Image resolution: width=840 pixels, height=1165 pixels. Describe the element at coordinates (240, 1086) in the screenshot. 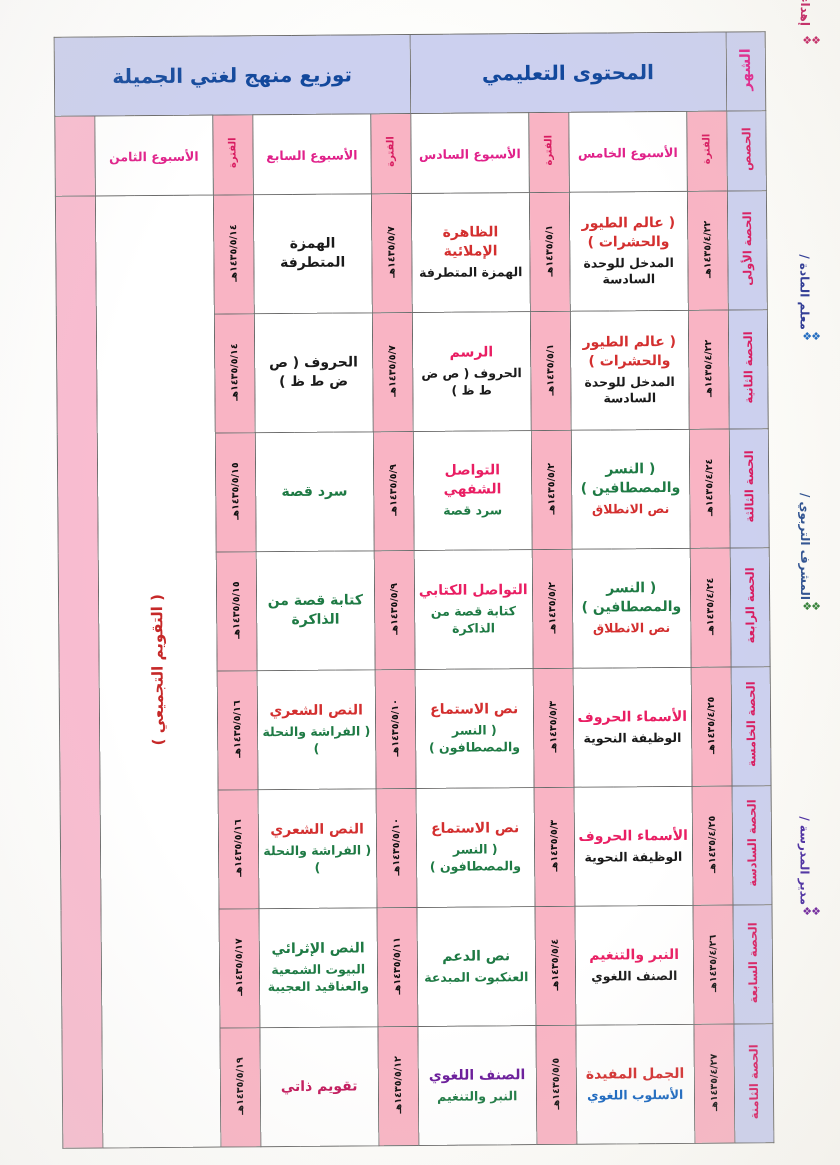

I see `date-text: ١٤٣٥/٥/١٩هـ` at that location.